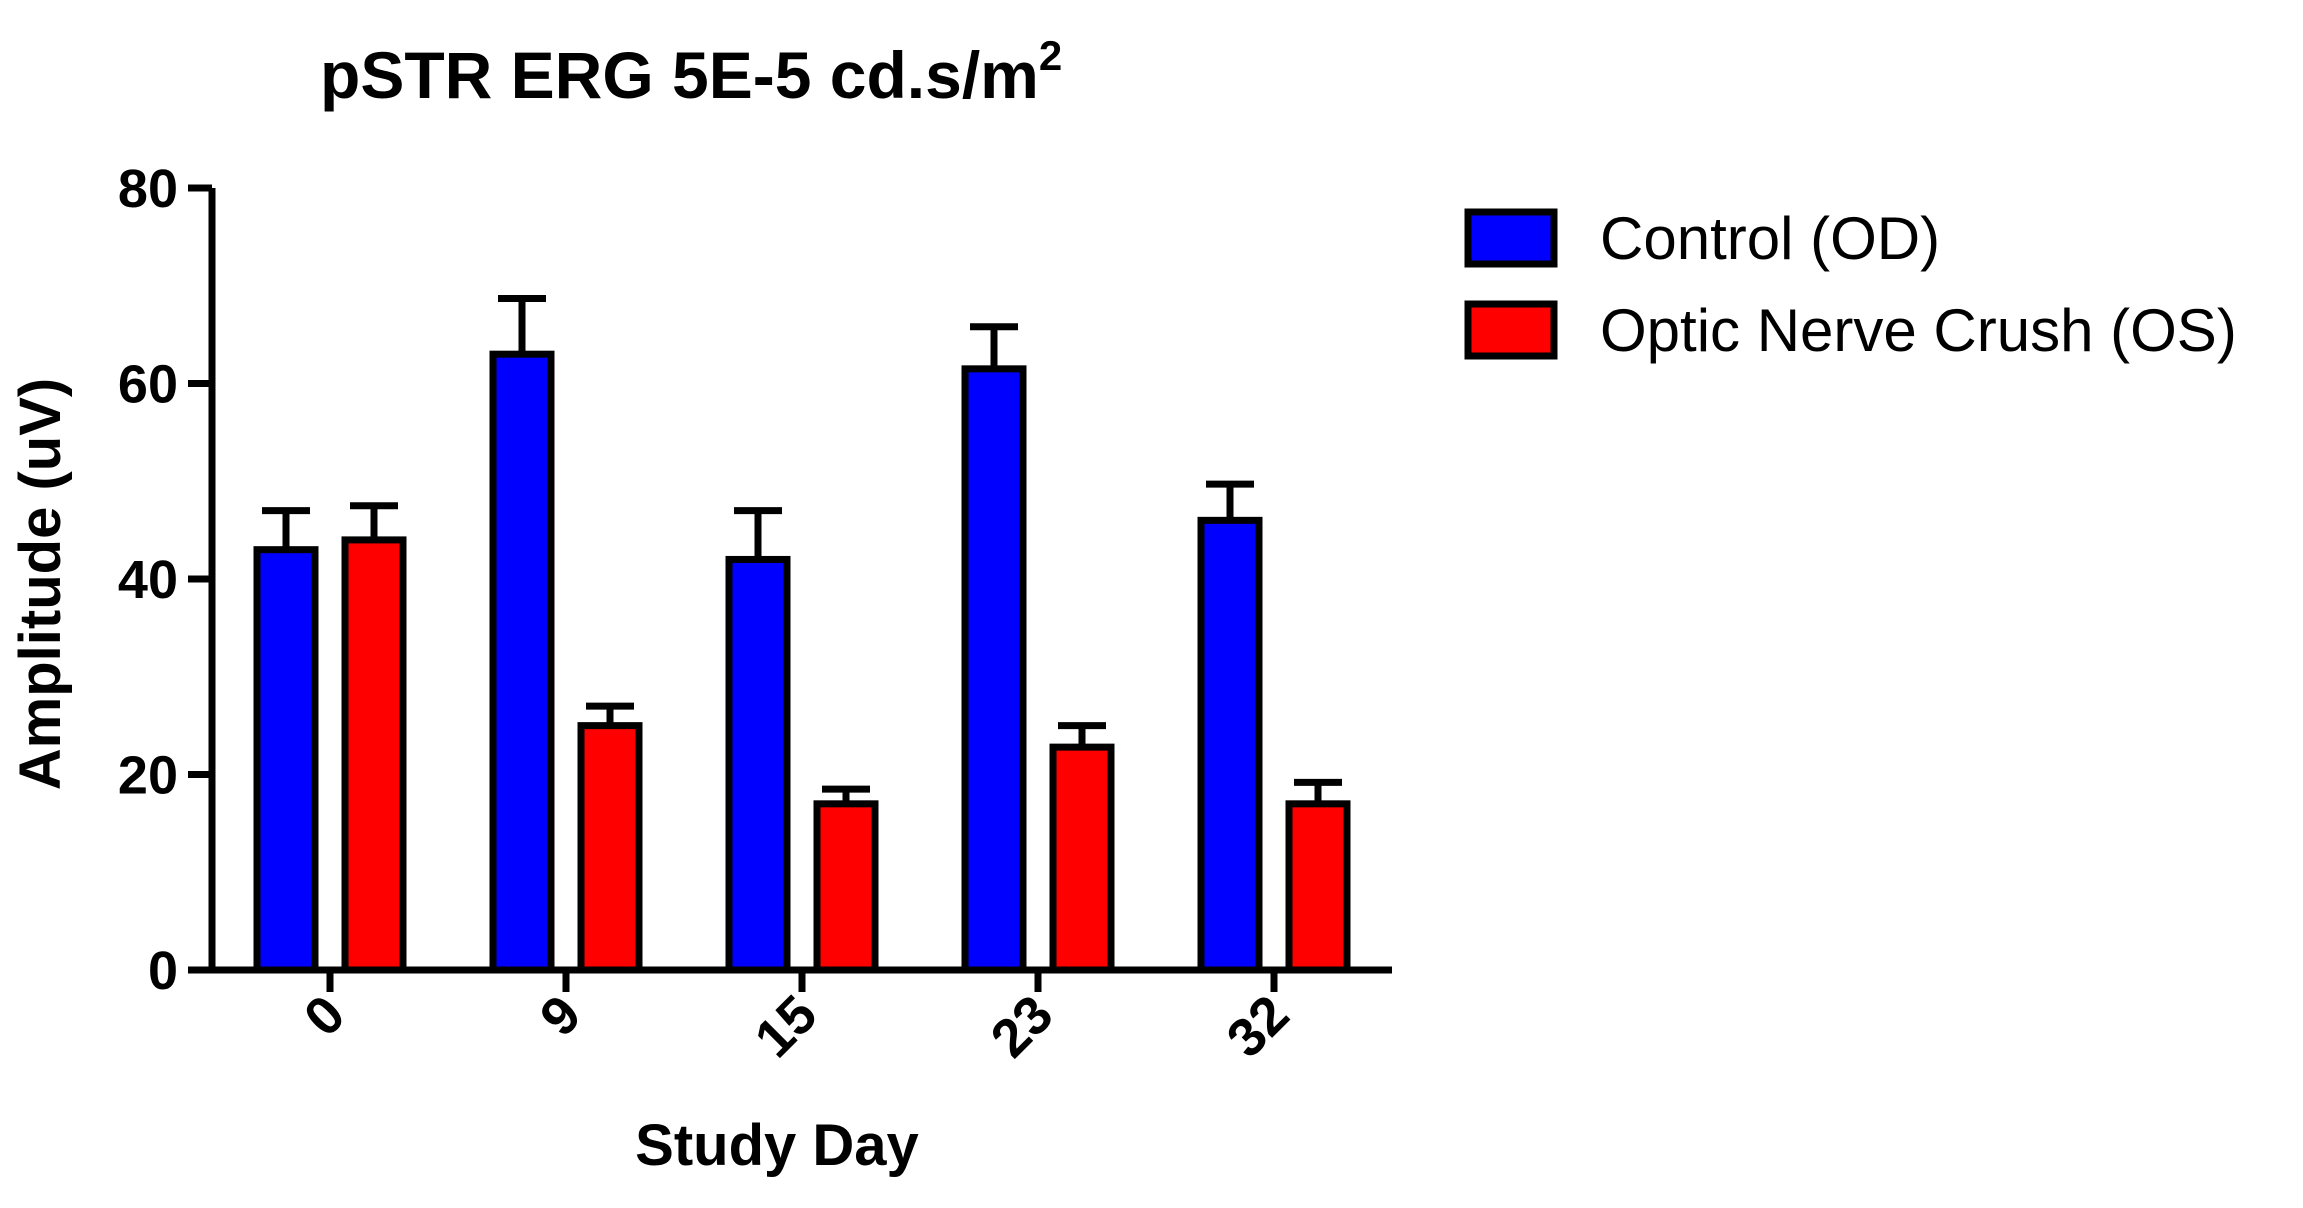  I want to click on x-tick-label: 9, so click(561, 1016).